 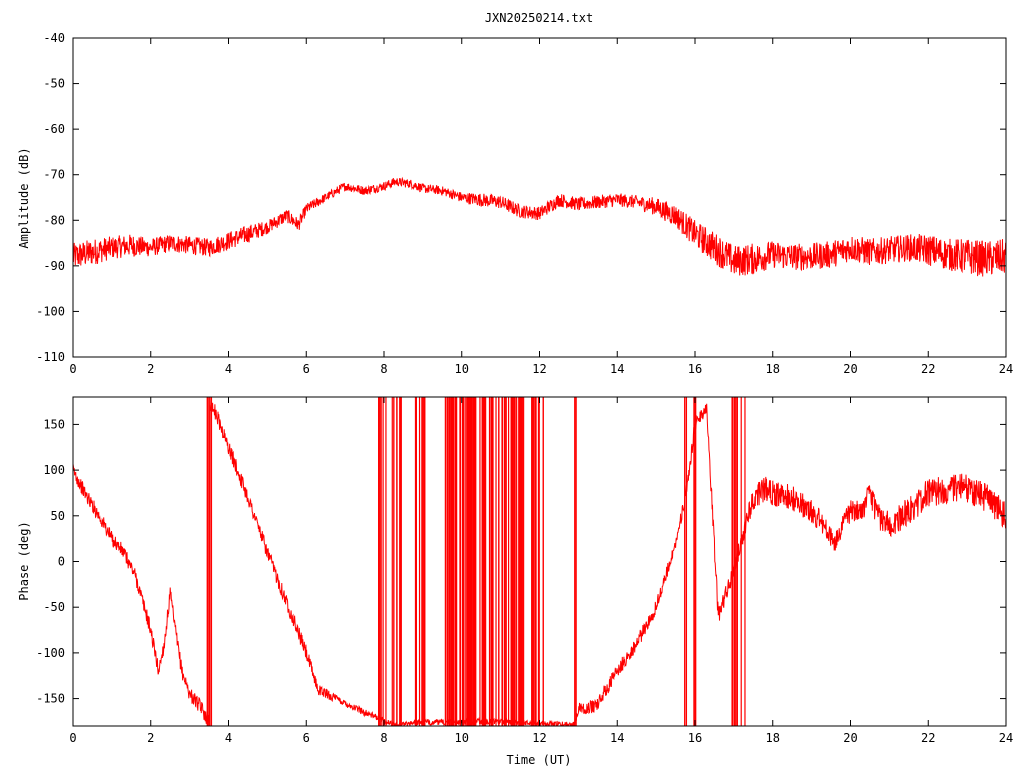 What do you see at coordinates (61, 562) in the screenshot?
I see `phase-y-tick-label: 0` at bounding box center [61, 562].